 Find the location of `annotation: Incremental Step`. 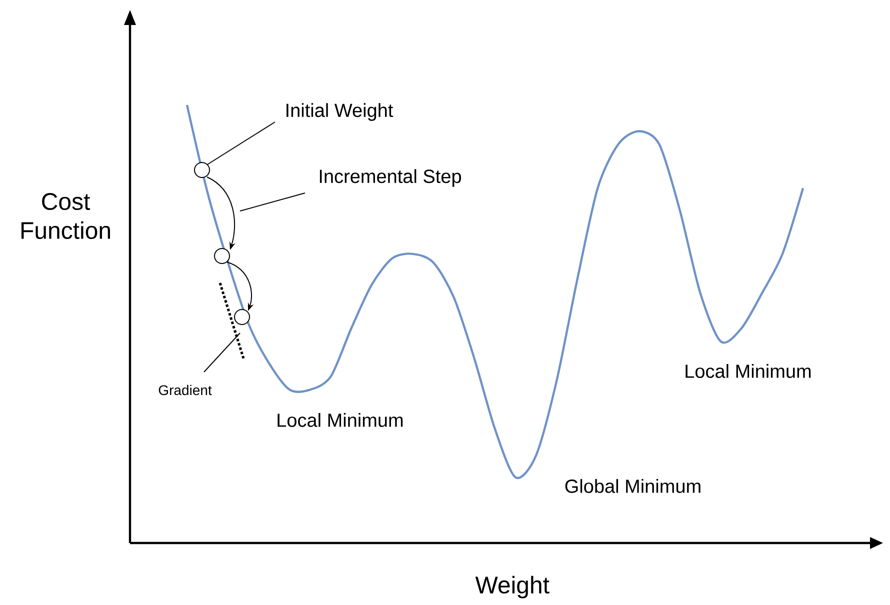

annotation: Incremental Step is located at coordinates (390, 178).